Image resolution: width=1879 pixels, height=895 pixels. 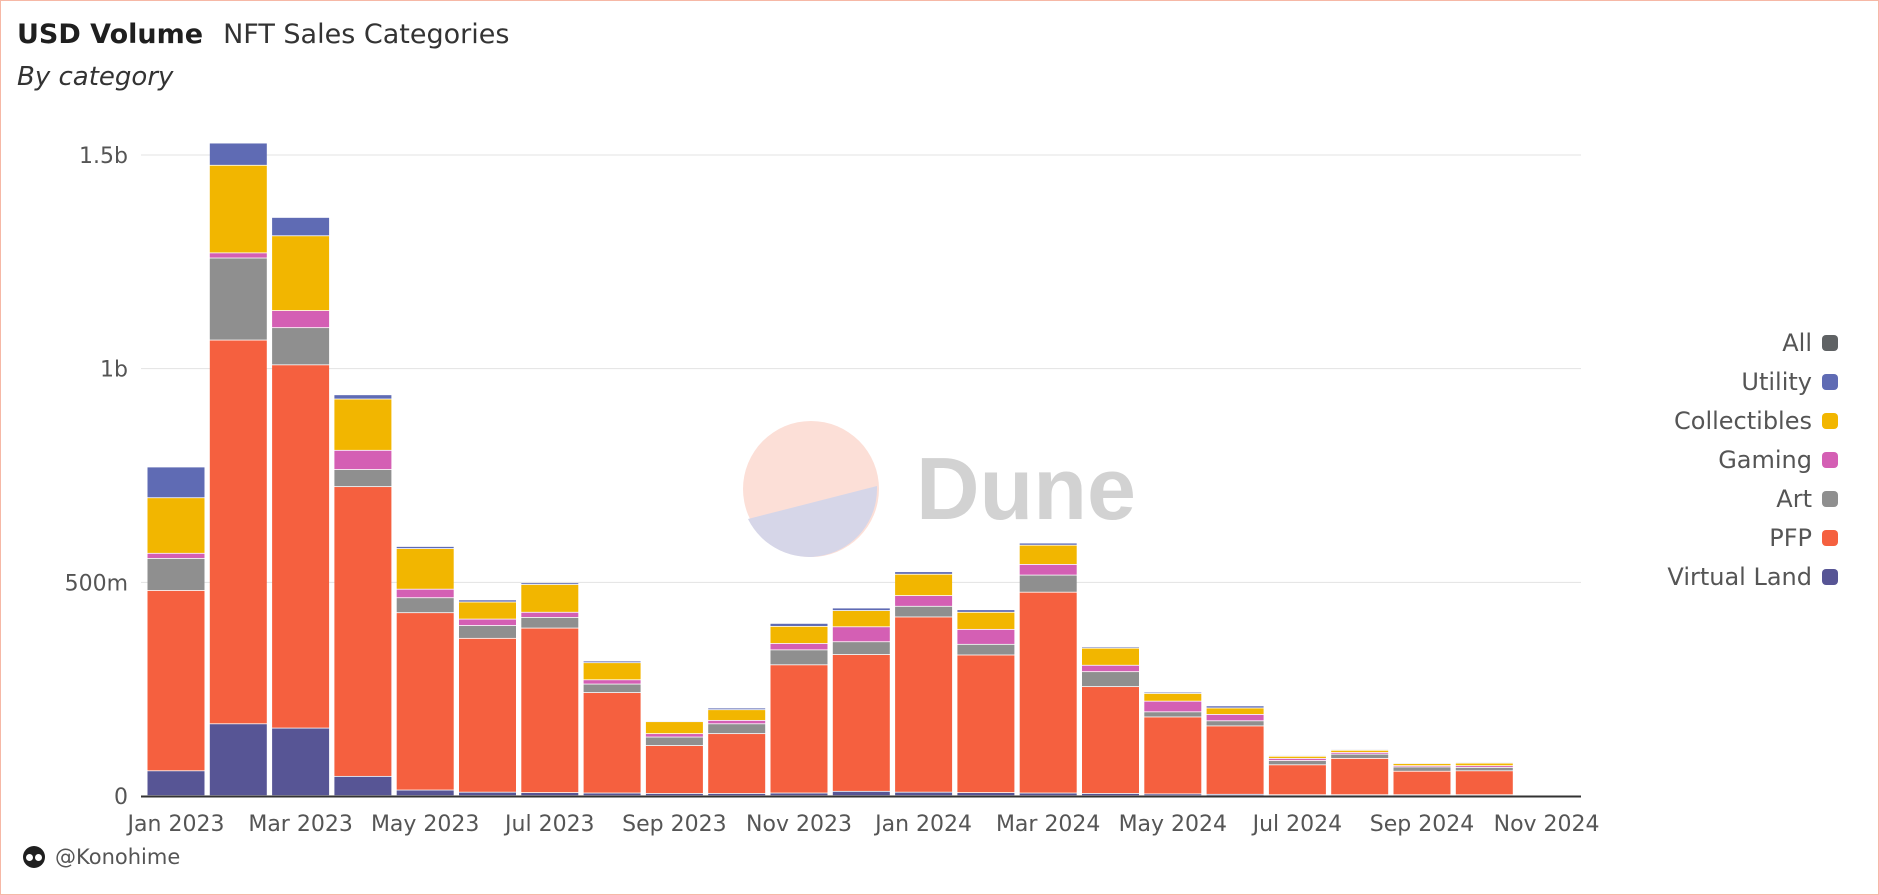 I want to click on author-handle: @Konohime, so click(x=118, y=857).